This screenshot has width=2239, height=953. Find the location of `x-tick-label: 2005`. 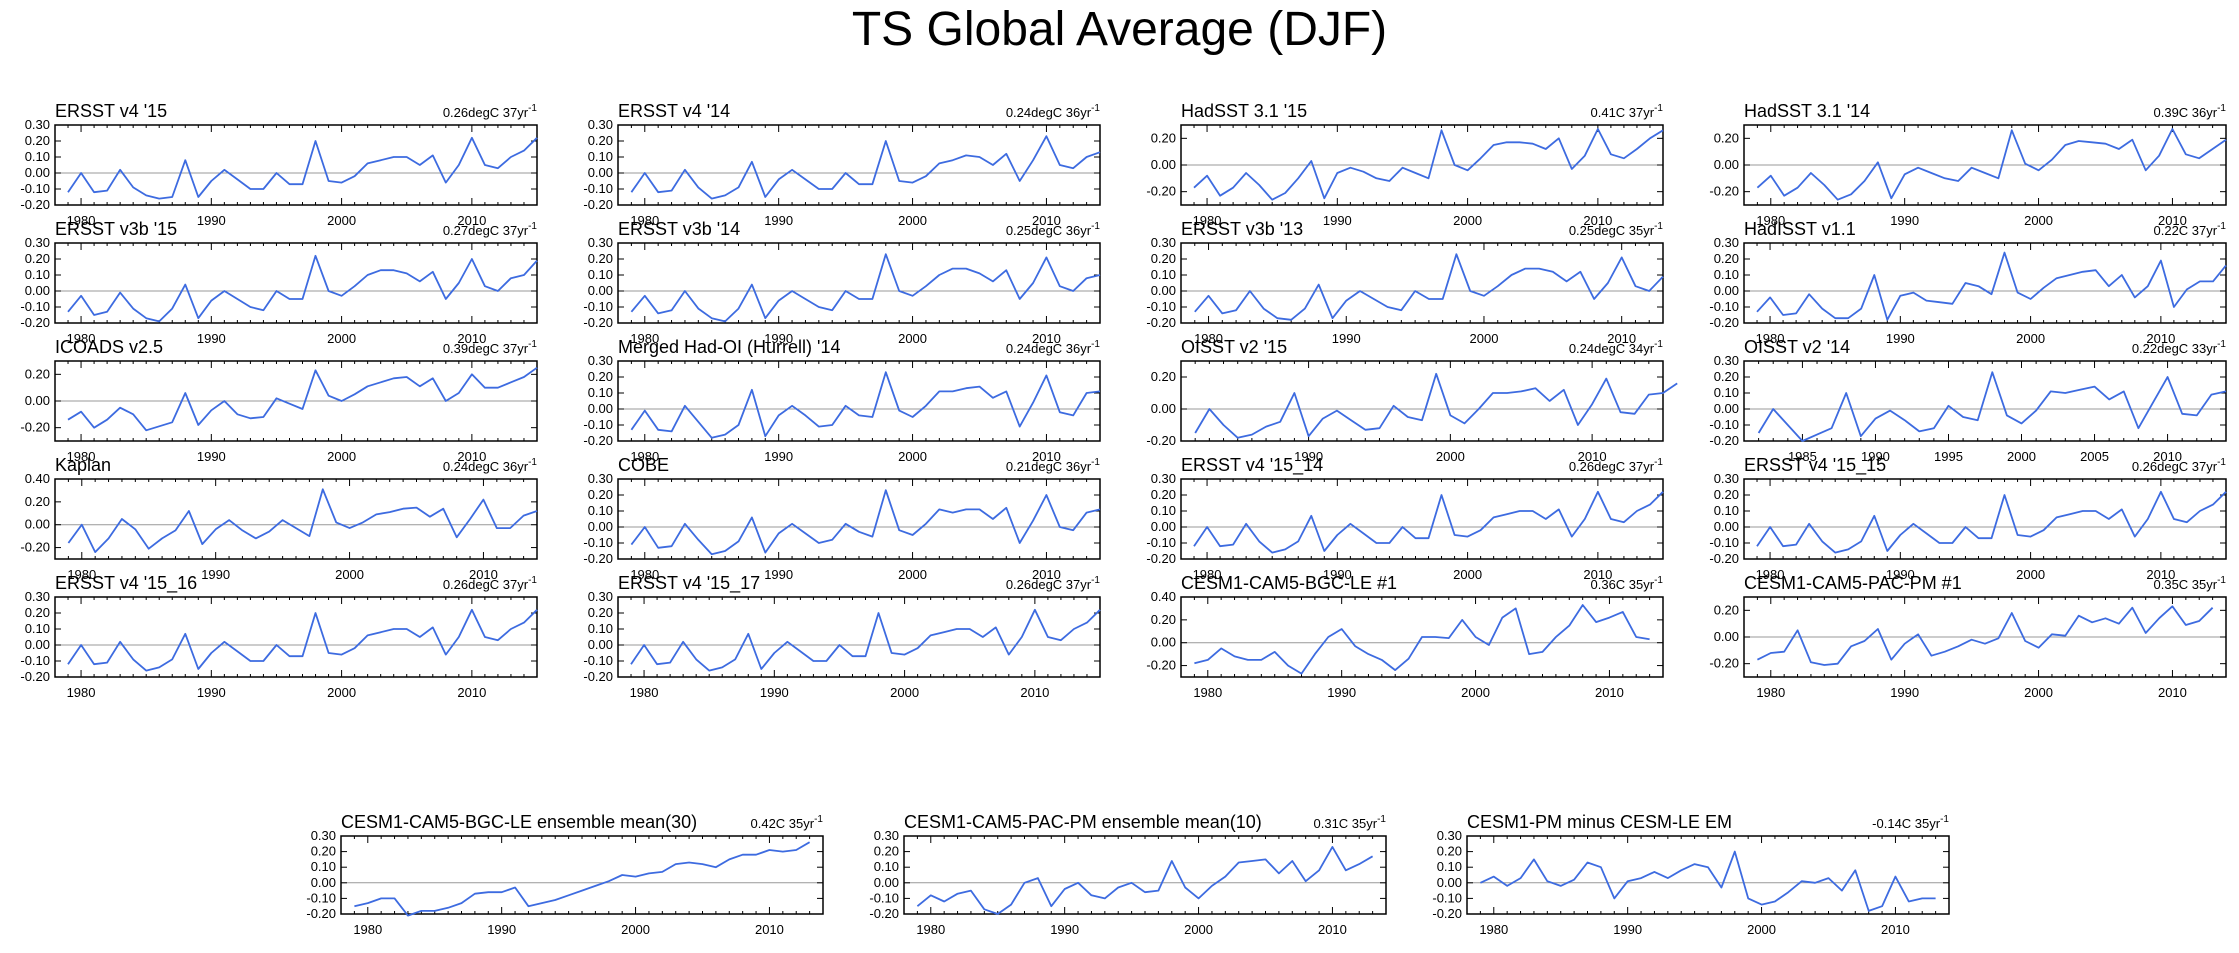

x-tick-label: 2005 is located at coordinates (2094, 456).